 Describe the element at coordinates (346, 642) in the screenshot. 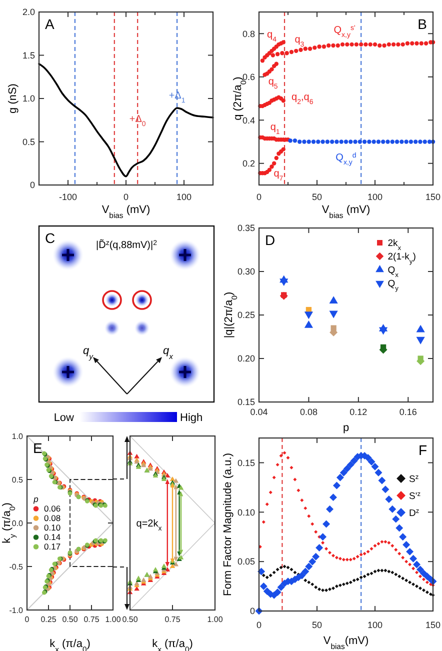

I see `x-axis-title: V$_{bias}$(mV)` at that location.